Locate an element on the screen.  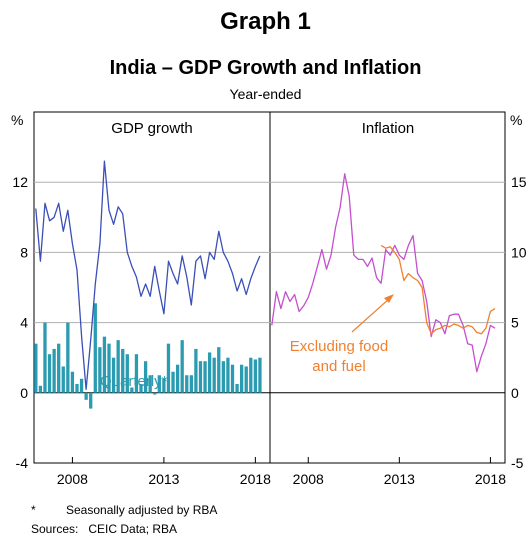
footnote-marker: * is located at coordinates (33, 510).